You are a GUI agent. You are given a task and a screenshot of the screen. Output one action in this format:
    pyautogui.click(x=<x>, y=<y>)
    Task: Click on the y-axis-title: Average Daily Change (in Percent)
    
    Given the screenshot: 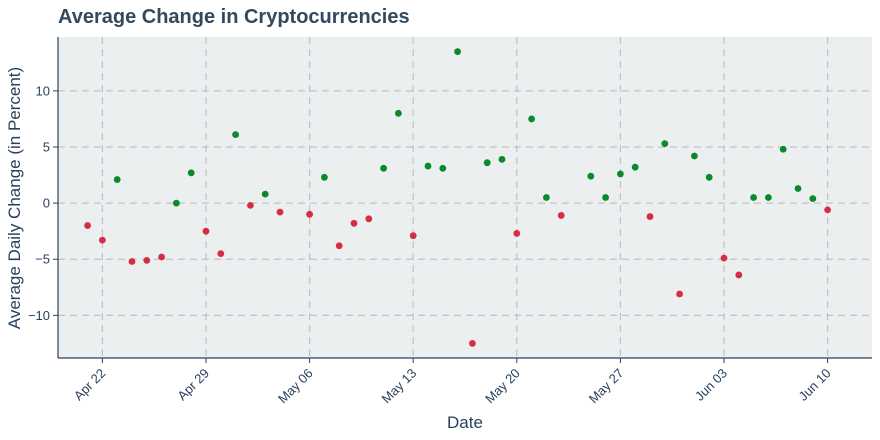 What is the action you would take?
    pyautogui.click(x=14, y=198)
    